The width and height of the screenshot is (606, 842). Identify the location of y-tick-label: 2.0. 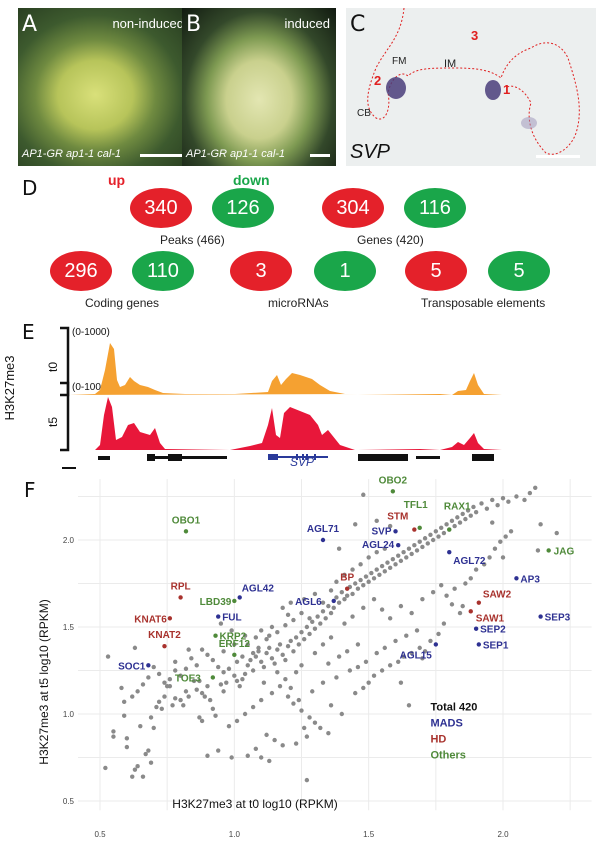
(69, 540).